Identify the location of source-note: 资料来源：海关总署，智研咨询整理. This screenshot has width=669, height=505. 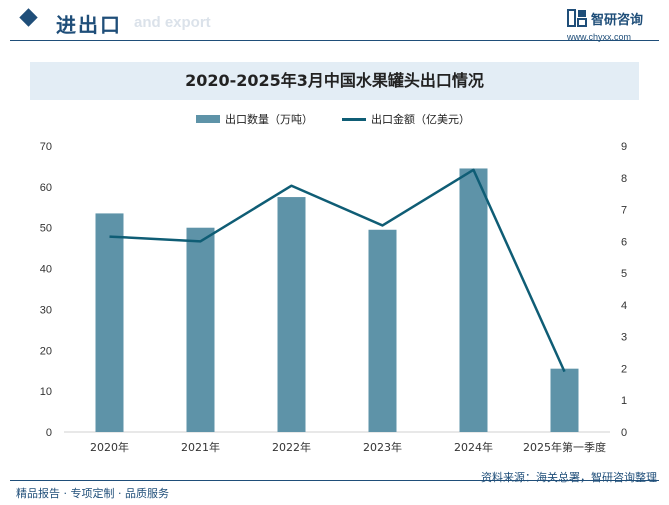
(569, 477).